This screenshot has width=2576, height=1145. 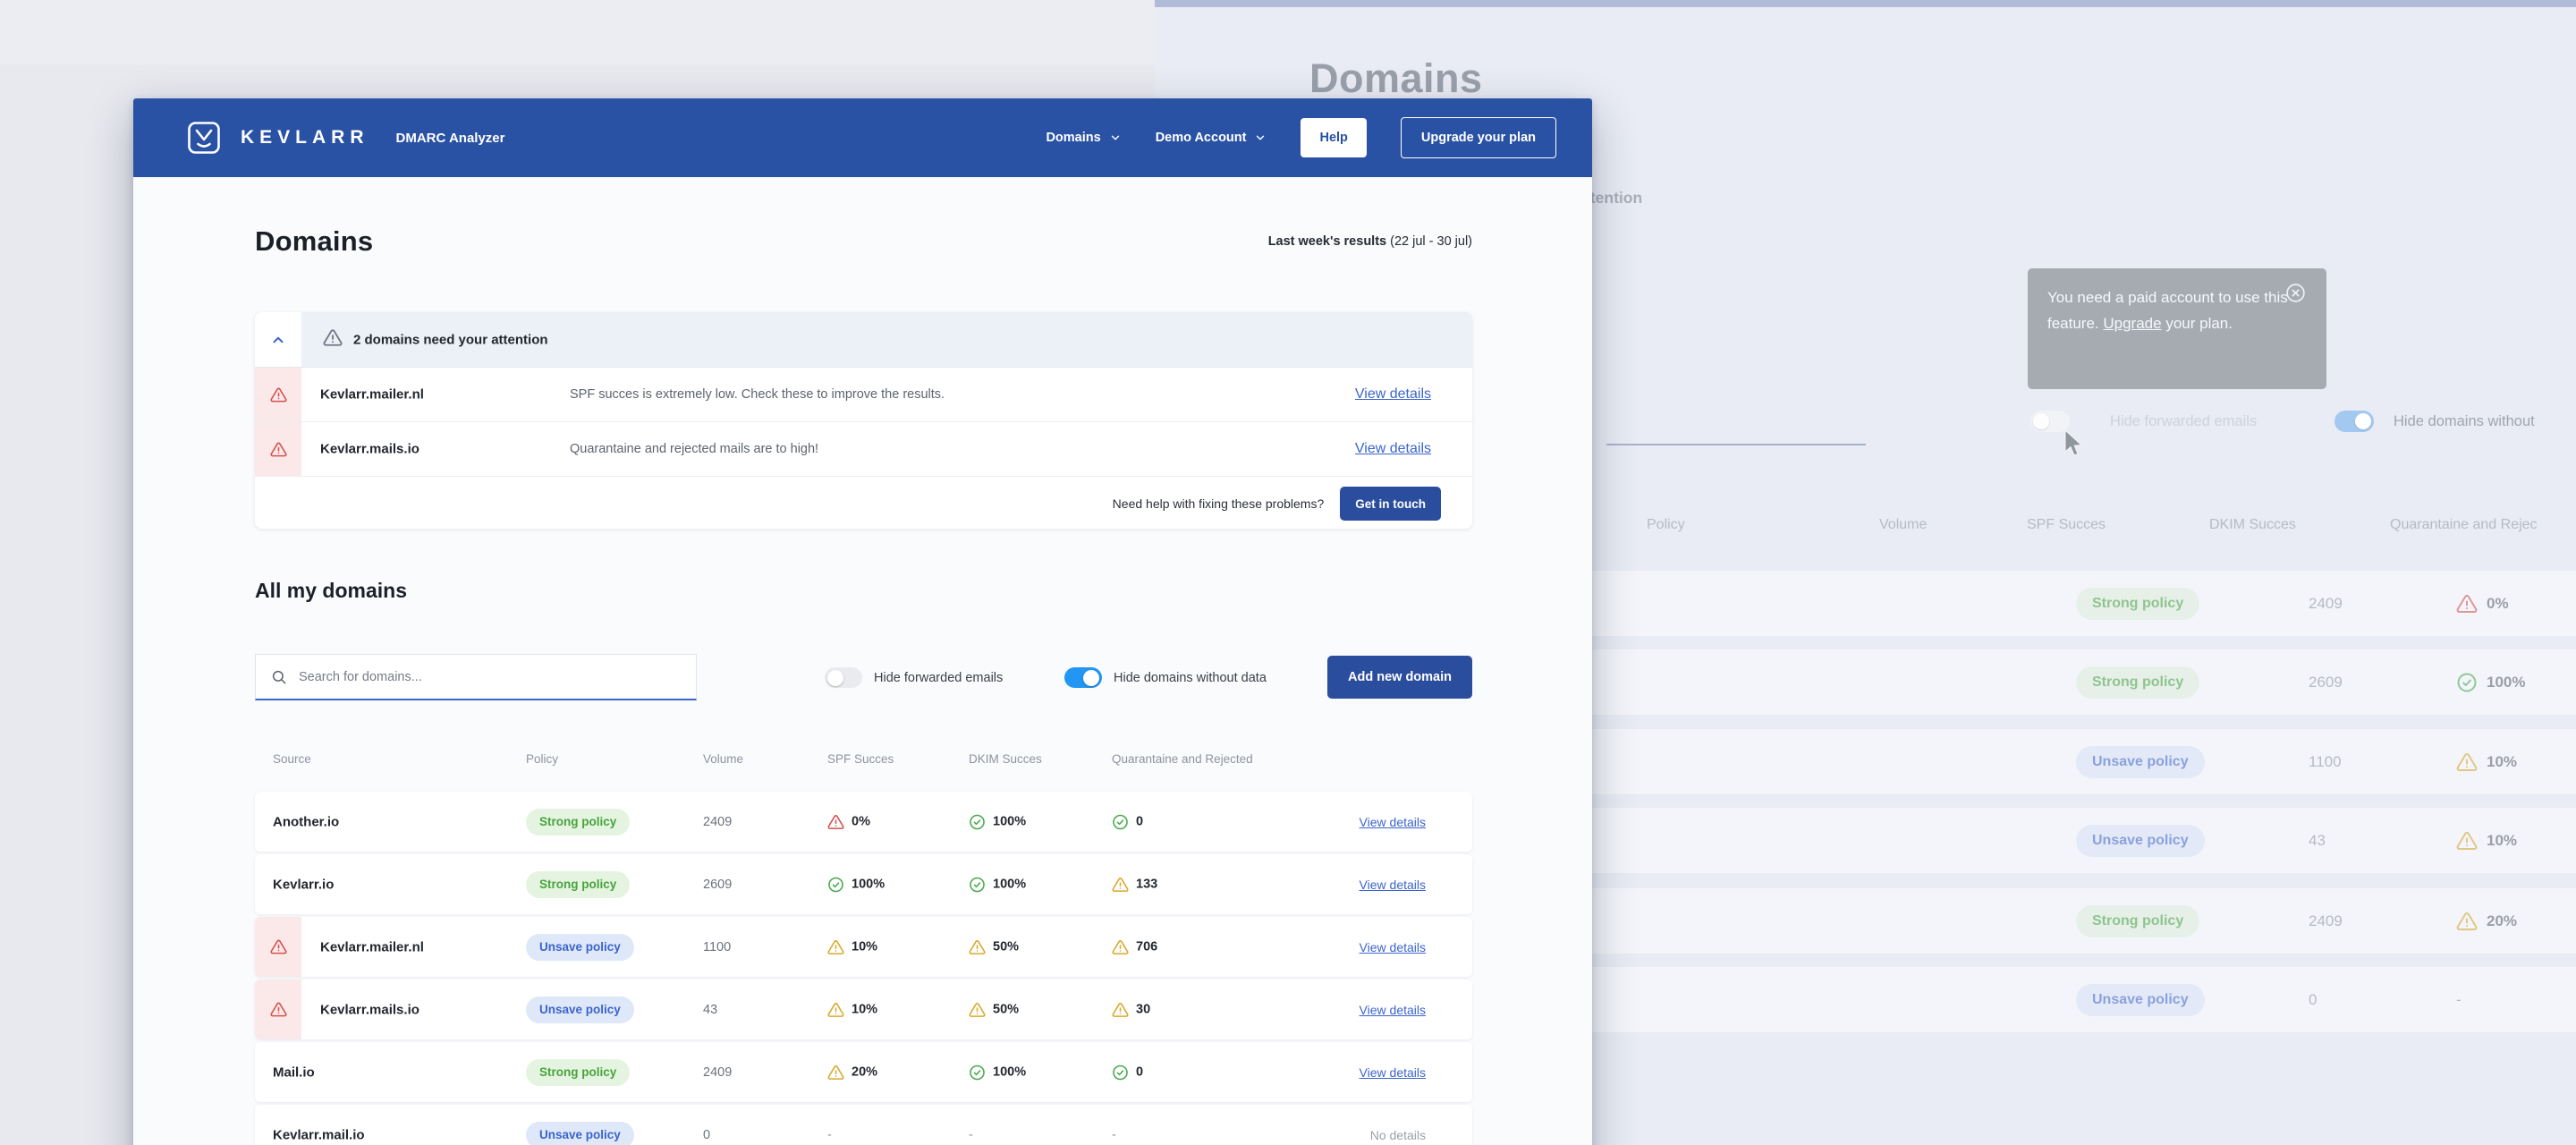 What do you see at coordinates (2050, 421) in the screenshot?
I see `background-hide-forwarded-toggle` at bounding box center [2050, 421].